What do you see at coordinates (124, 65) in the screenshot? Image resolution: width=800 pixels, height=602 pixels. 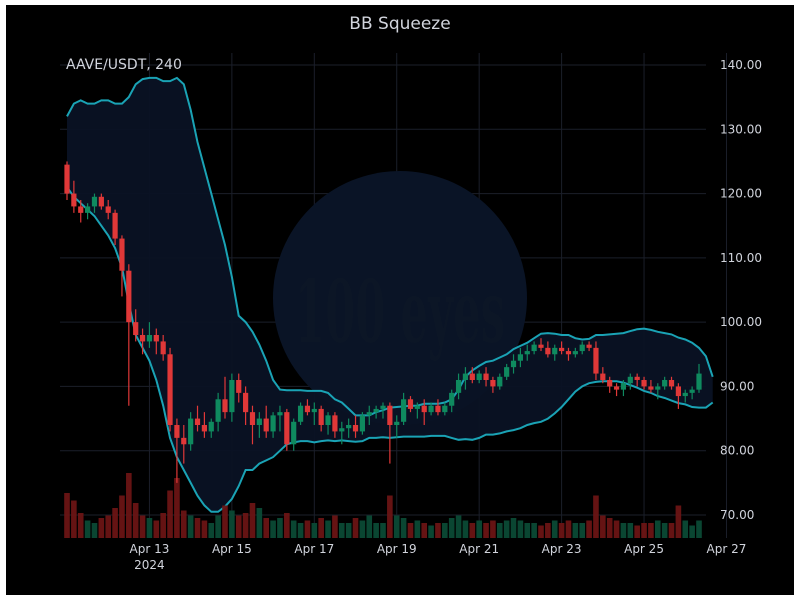 I see `symbol-label: AAVE/USDT, 240` at bounding box center [124, 65].